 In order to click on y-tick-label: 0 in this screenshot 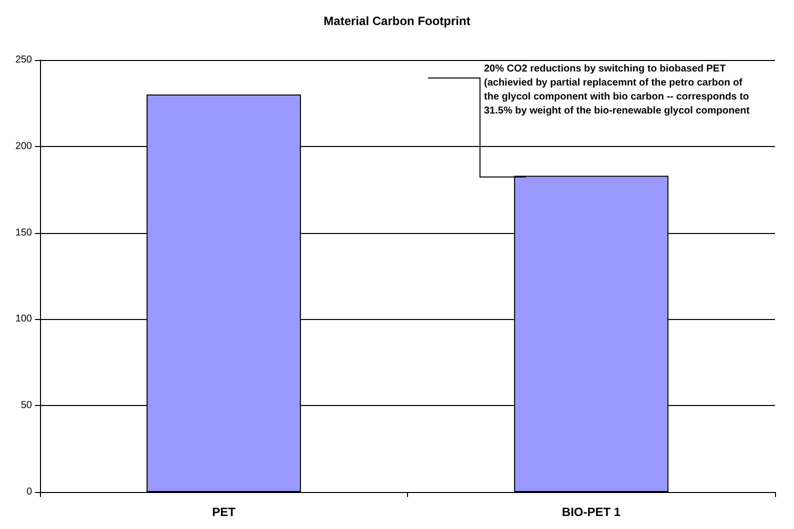, I will do `click(29, 492)`.